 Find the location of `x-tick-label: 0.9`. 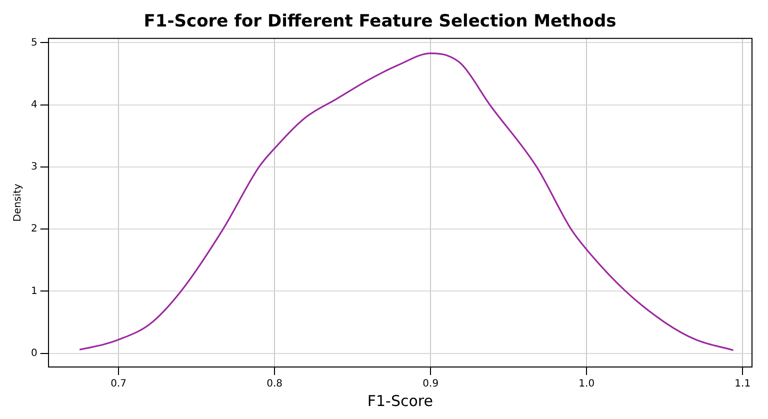

x-tick-label: 0.9 is located at coordinates (430, 384).